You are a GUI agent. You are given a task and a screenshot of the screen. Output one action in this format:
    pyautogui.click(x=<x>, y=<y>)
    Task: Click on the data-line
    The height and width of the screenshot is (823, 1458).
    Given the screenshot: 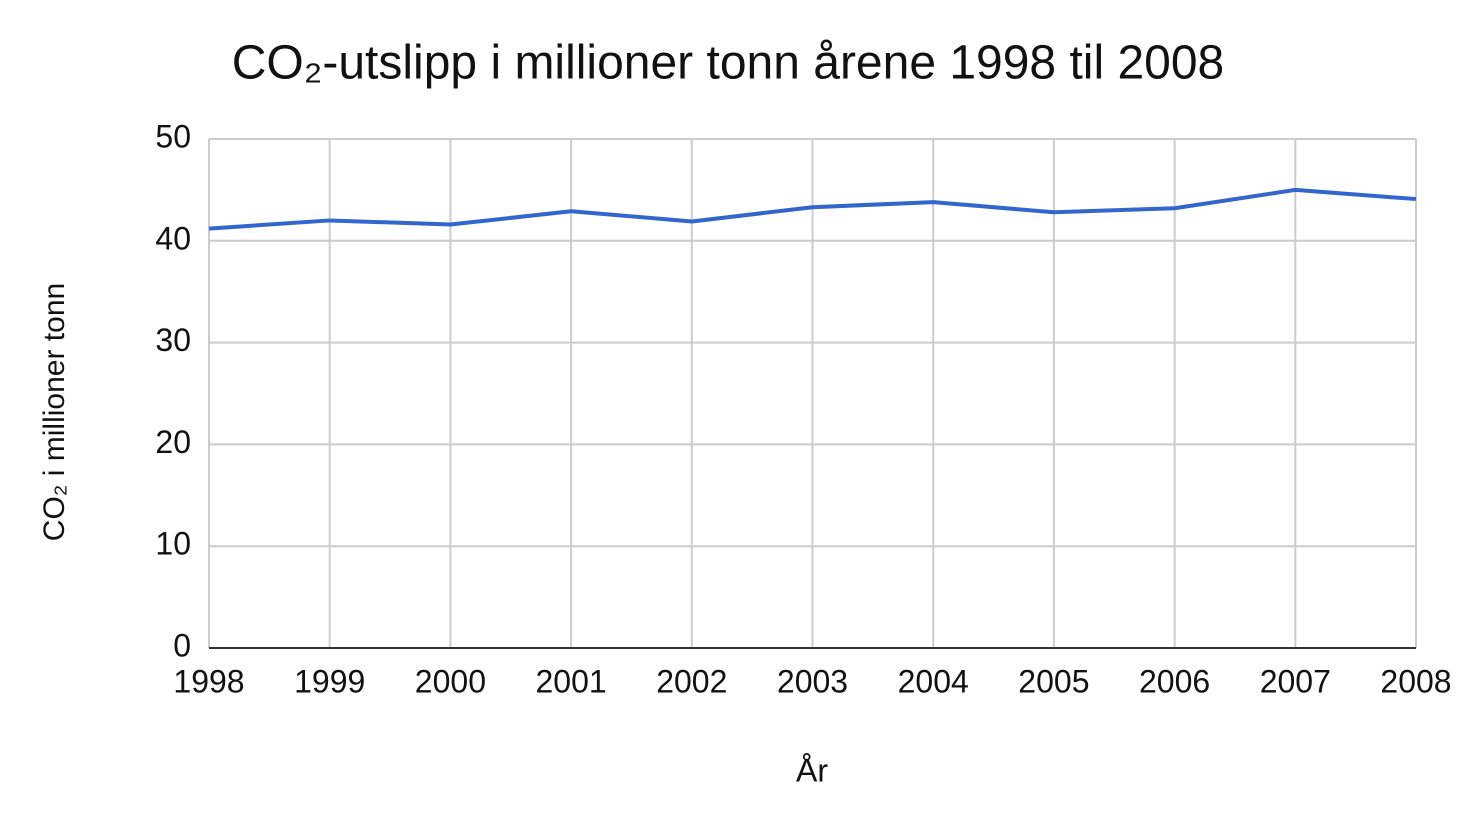 What is the action you would take?
    pyautogui.click(x=812, y=209)
    